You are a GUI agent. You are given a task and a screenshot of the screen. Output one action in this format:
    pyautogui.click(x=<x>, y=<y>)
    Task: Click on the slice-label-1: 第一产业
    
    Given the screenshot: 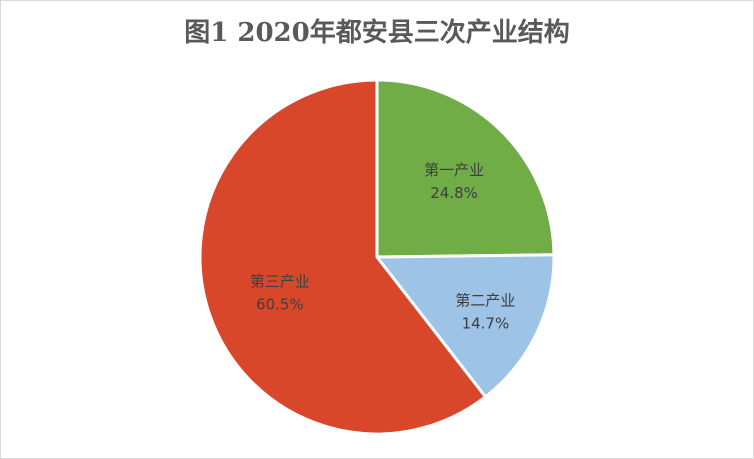 What is the action you would take?
    pyautogui.click(x=454, y=170)
    